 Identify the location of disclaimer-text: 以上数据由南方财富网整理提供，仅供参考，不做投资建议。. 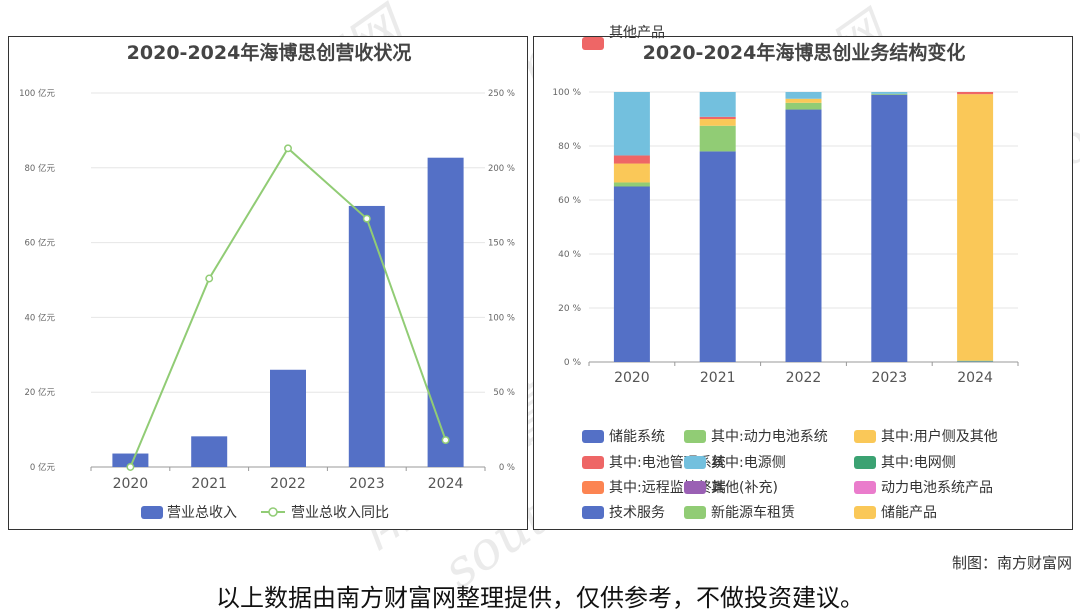
(540, 598).